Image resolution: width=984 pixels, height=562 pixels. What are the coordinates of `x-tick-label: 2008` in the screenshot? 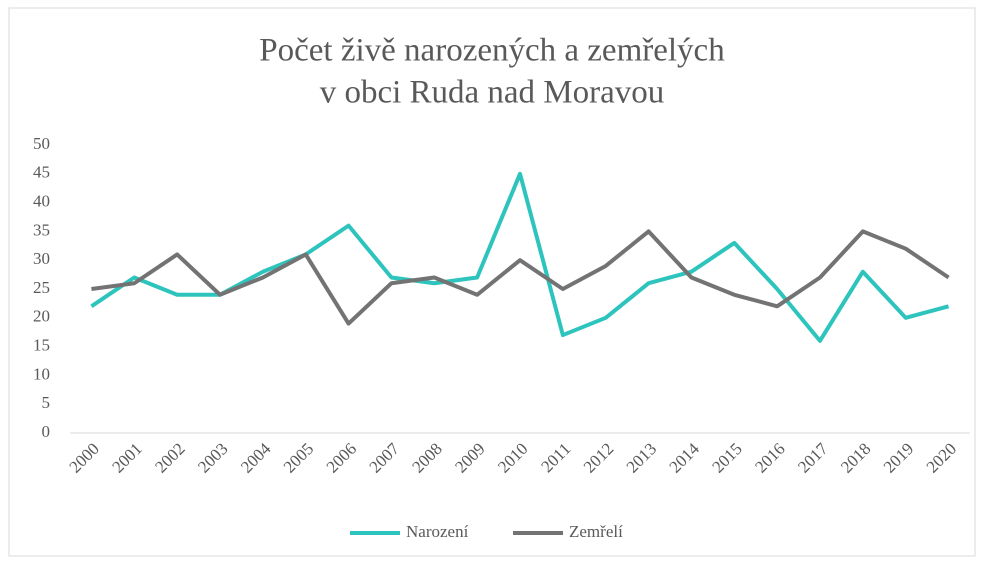 It's located at (426, 457).